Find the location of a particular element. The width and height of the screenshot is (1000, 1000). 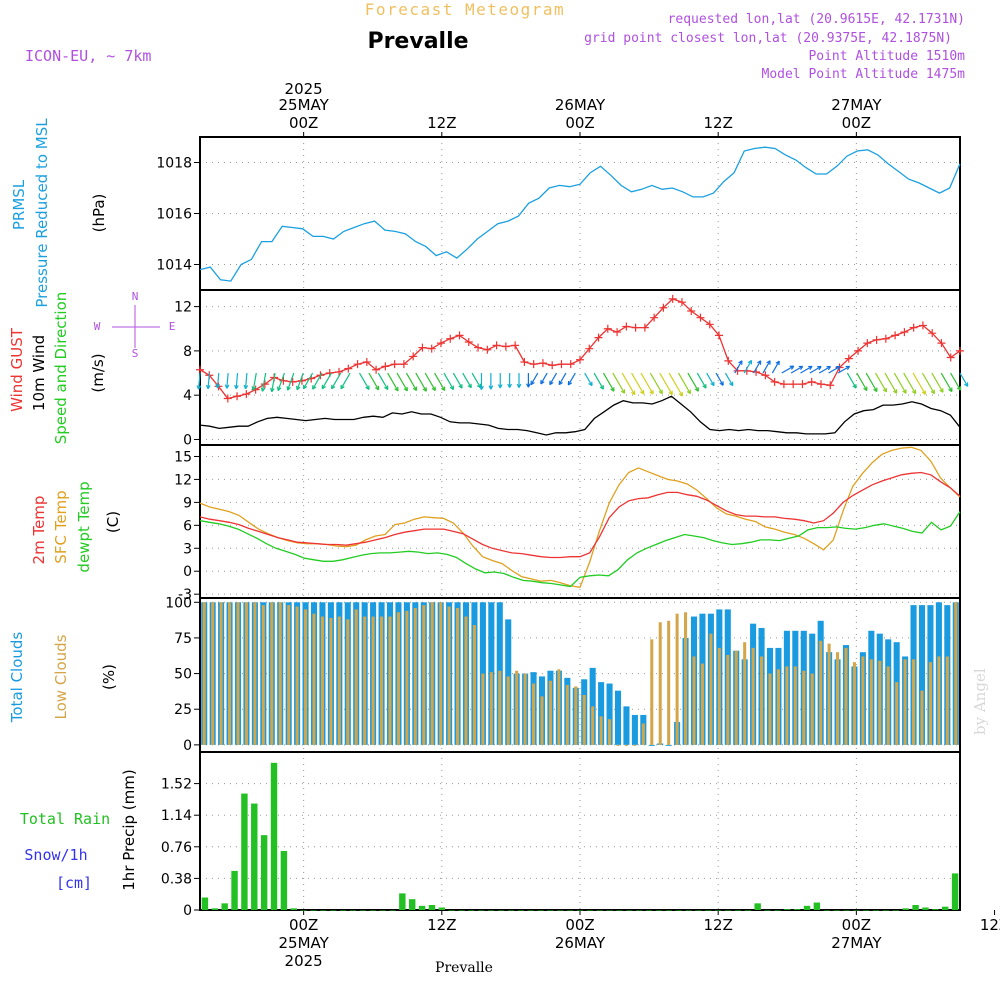

ytick-label: 25 is located at coordinates (183, 710).